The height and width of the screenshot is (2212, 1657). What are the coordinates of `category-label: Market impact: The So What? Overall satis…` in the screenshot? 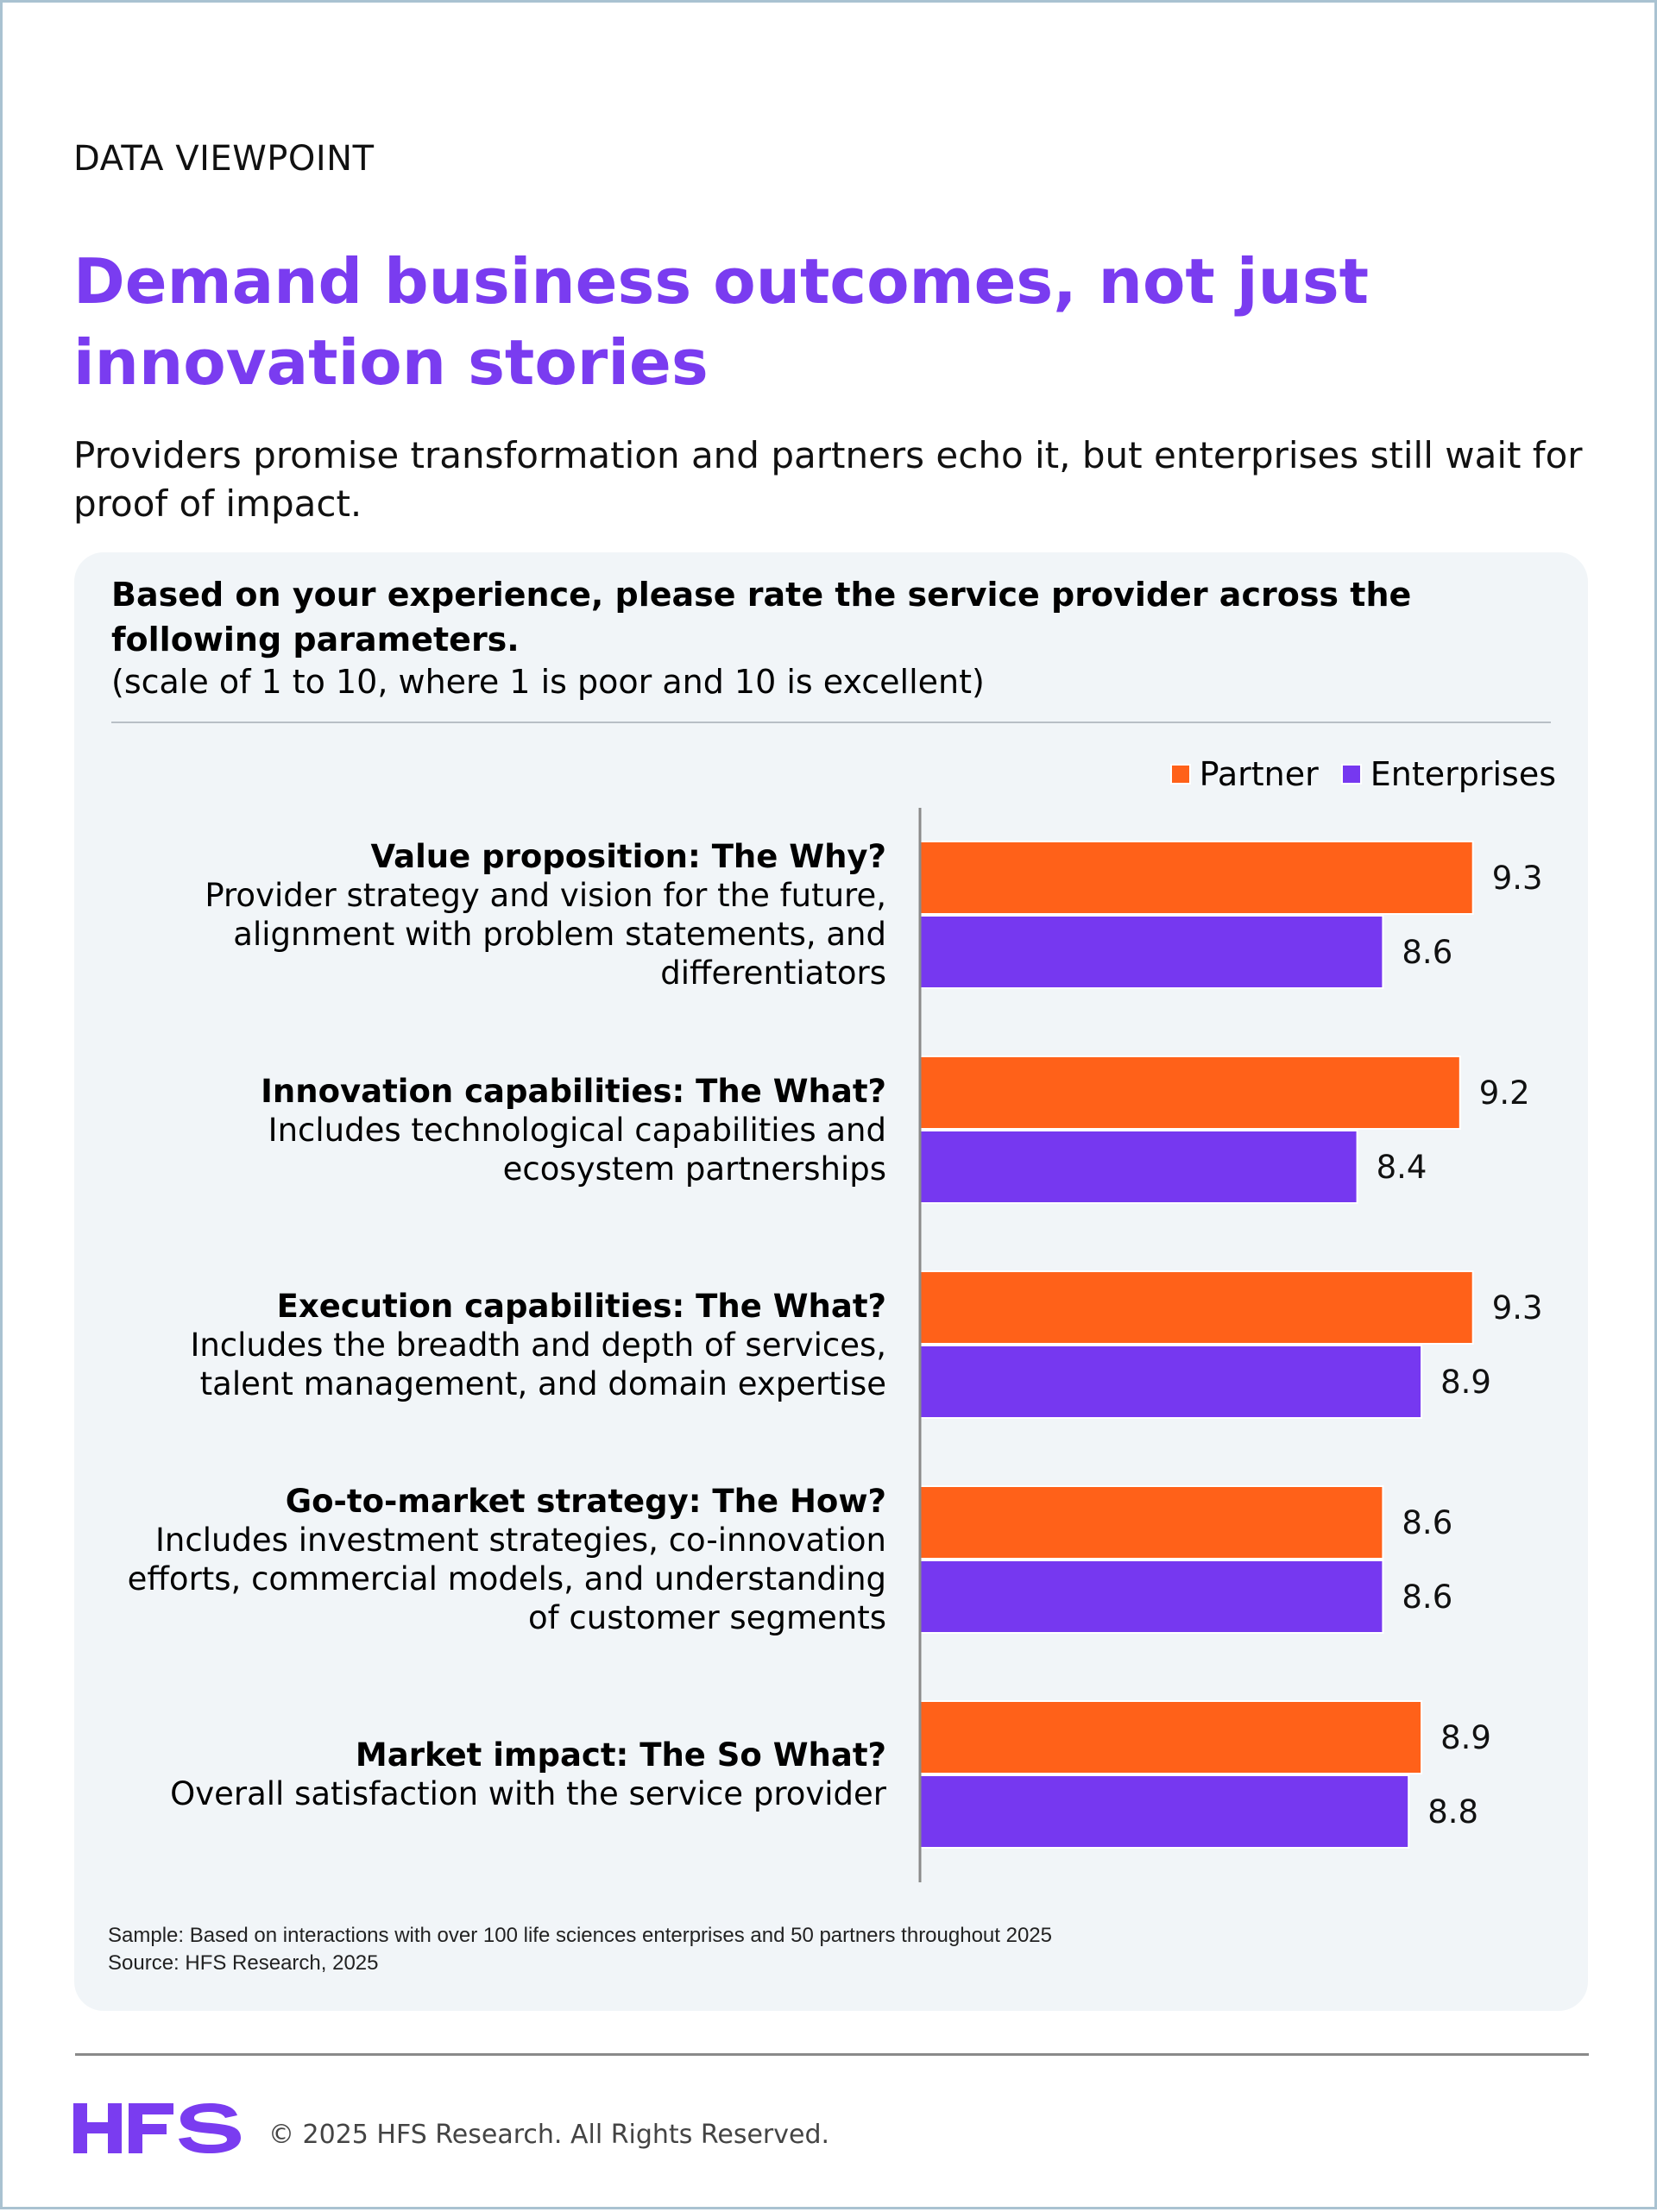 It's located at (463, 1775).